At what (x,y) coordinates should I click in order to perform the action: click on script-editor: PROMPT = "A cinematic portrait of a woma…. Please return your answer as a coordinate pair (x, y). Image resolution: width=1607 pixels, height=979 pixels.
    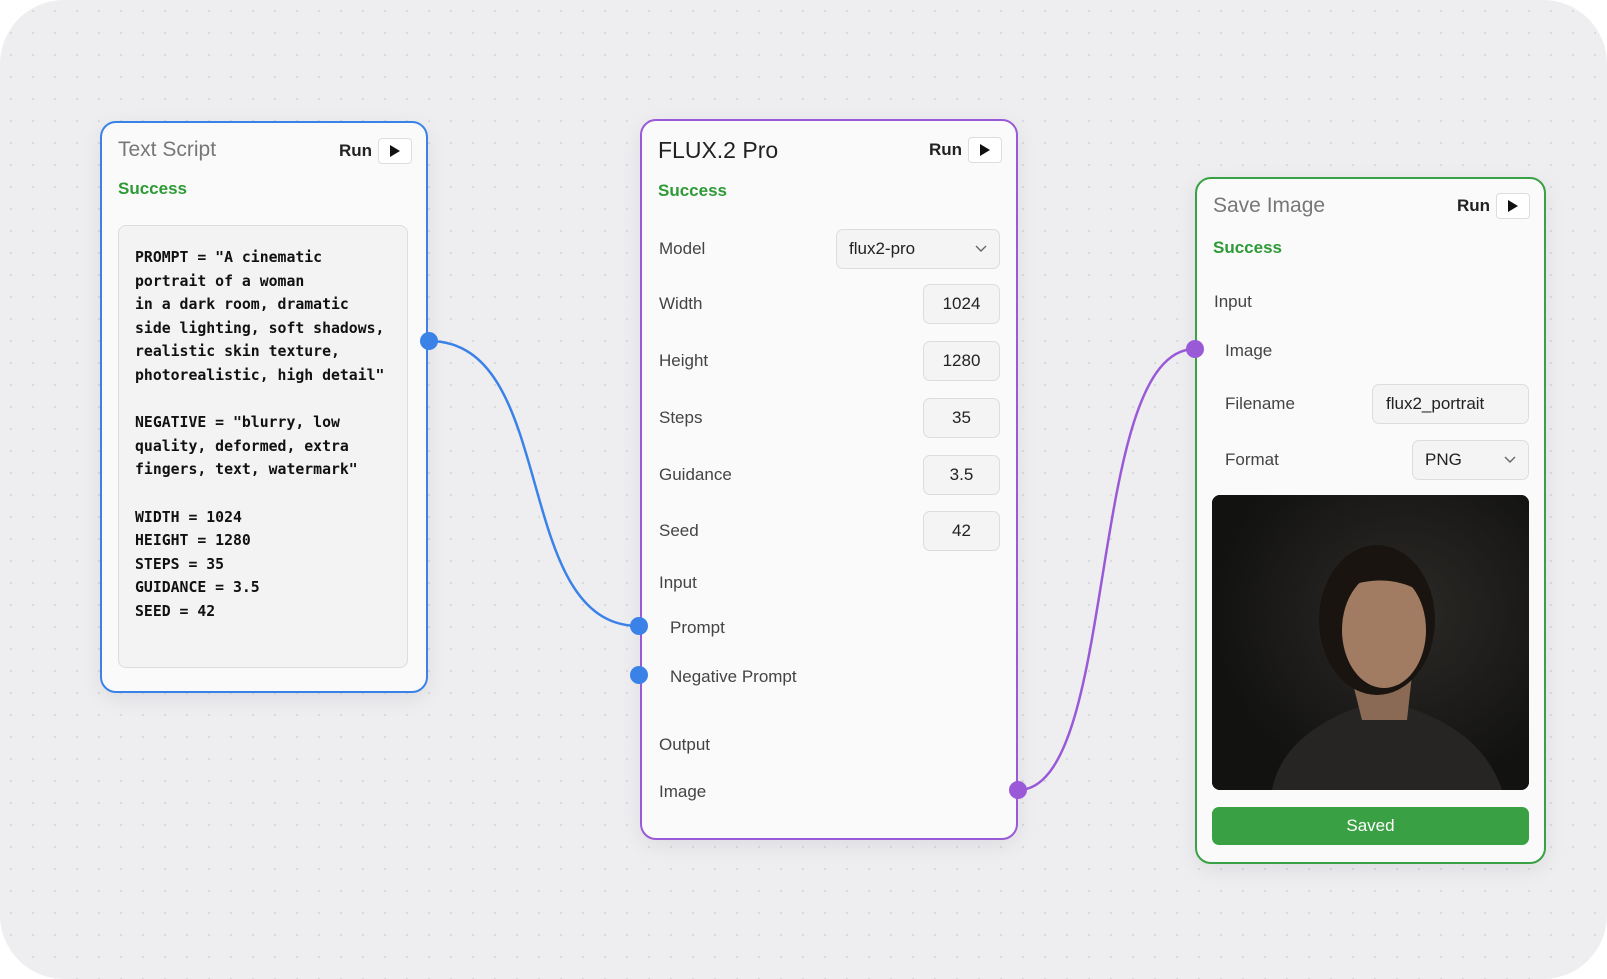
    Looking at the image, I should click on (263, 446).